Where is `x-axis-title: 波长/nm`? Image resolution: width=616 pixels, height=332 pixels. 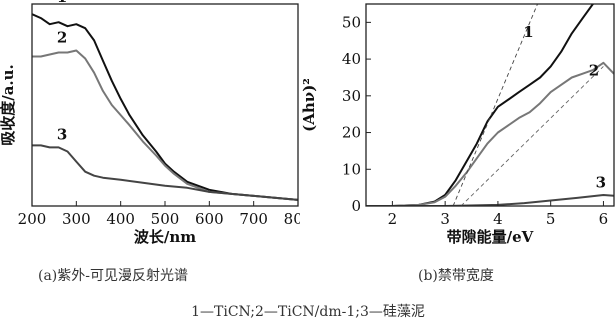
x-axis-title: 波长/nm is located at coordinates (165, 237).